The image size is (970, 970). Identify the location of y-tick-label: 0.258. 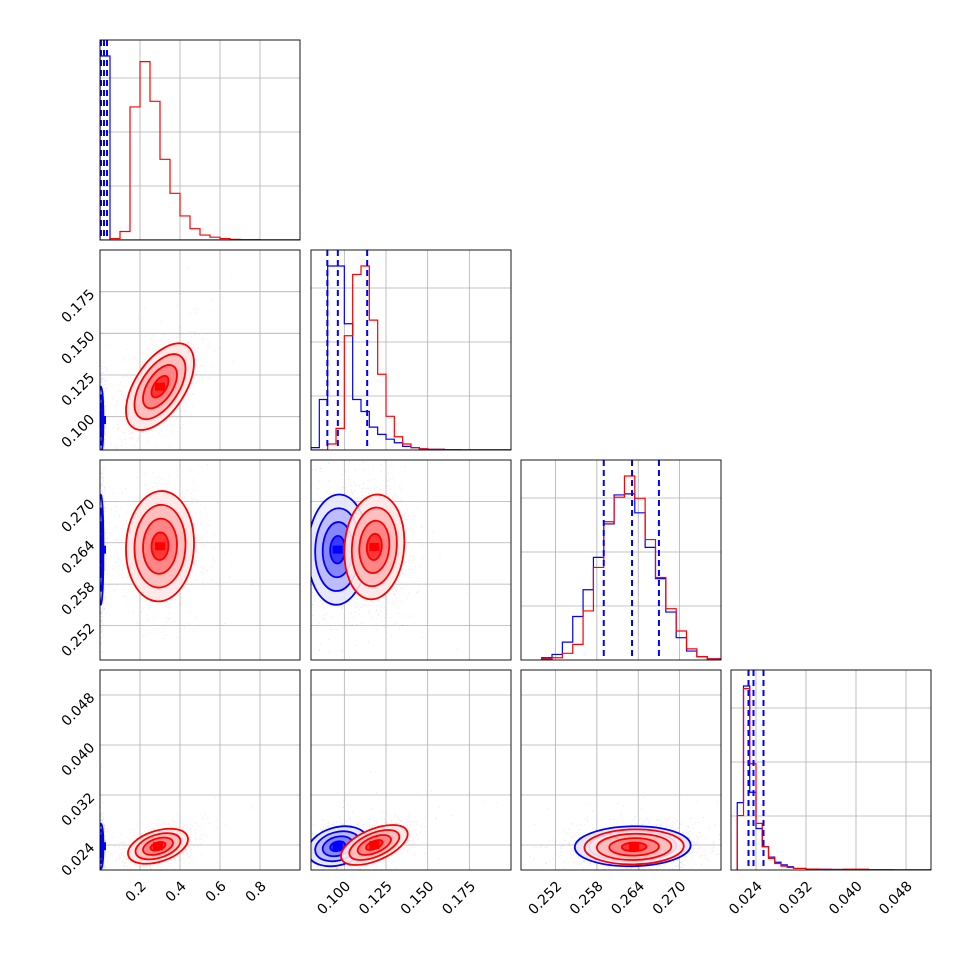
(79, 599).